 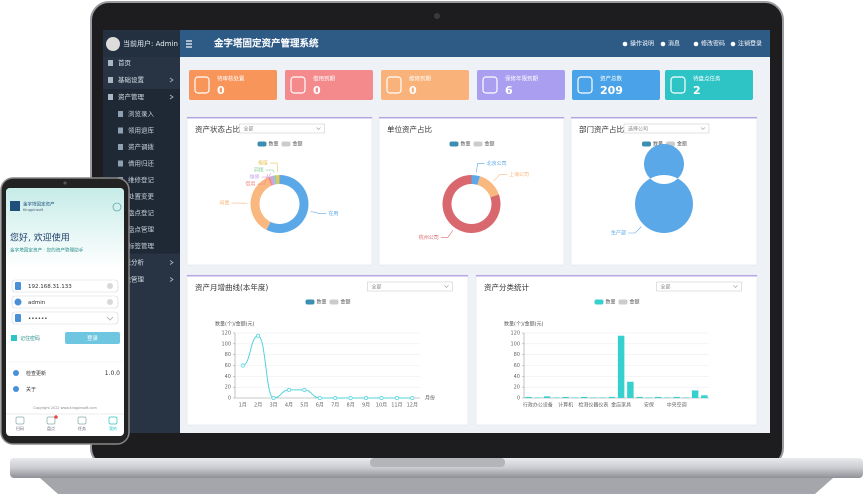 What do you see at coordinates (141, 130) in the screenshot?
I see `submenu-item: 领用退库` at bounding box center [141, 130].